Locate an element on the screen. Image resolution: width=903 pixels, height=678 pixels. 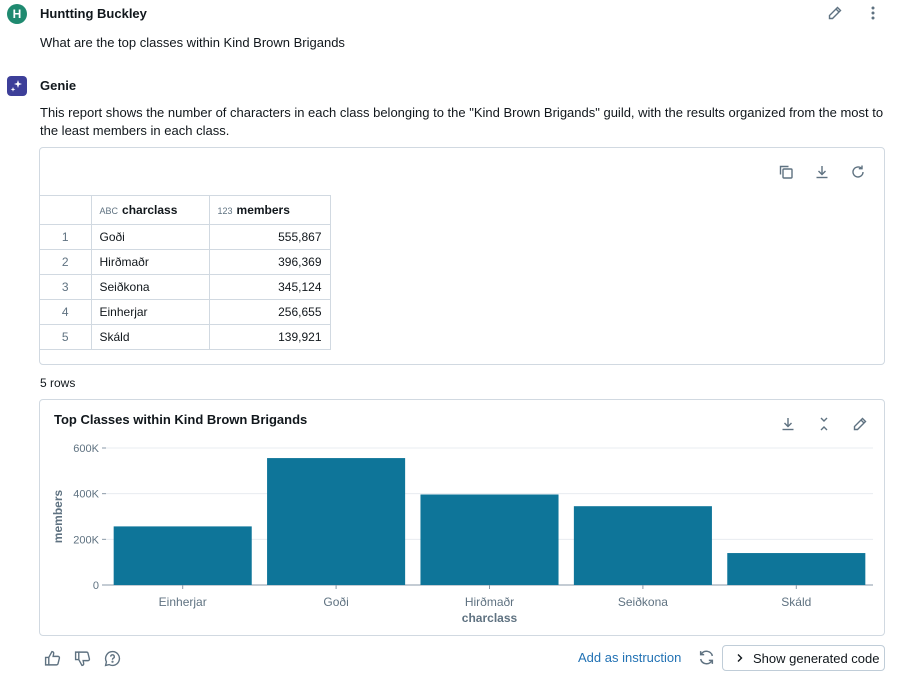
table-toolbar is located at coordinates (822, 172).